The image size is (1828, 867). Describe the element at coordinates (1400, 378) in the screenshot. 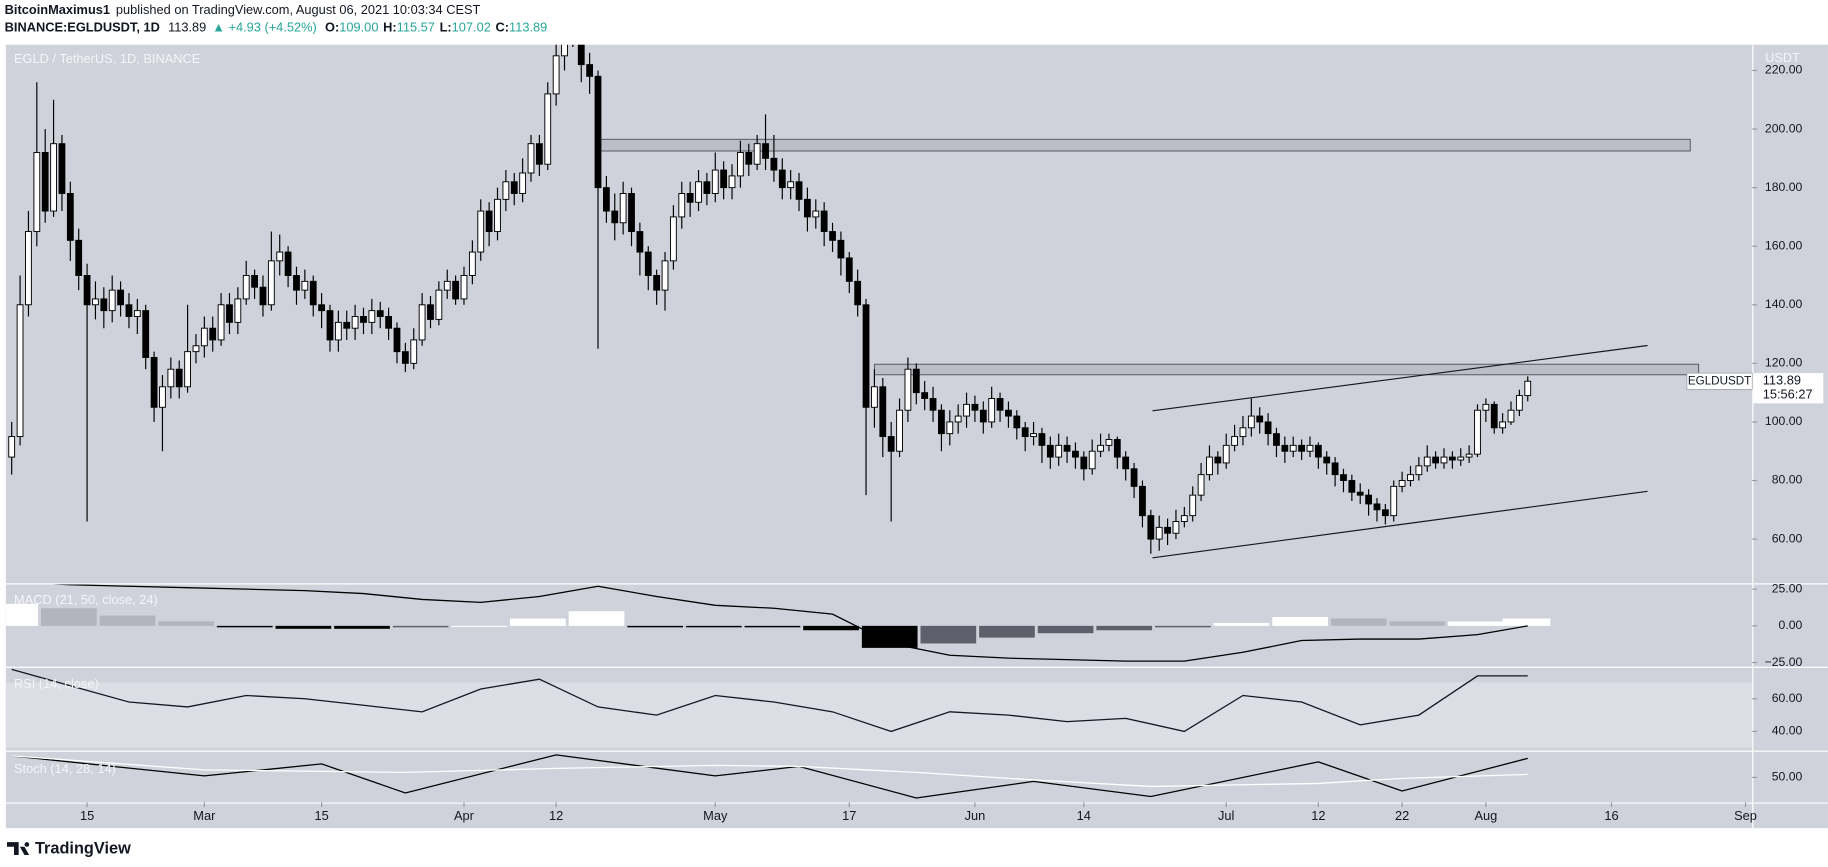

I see `trend-line` at that location.